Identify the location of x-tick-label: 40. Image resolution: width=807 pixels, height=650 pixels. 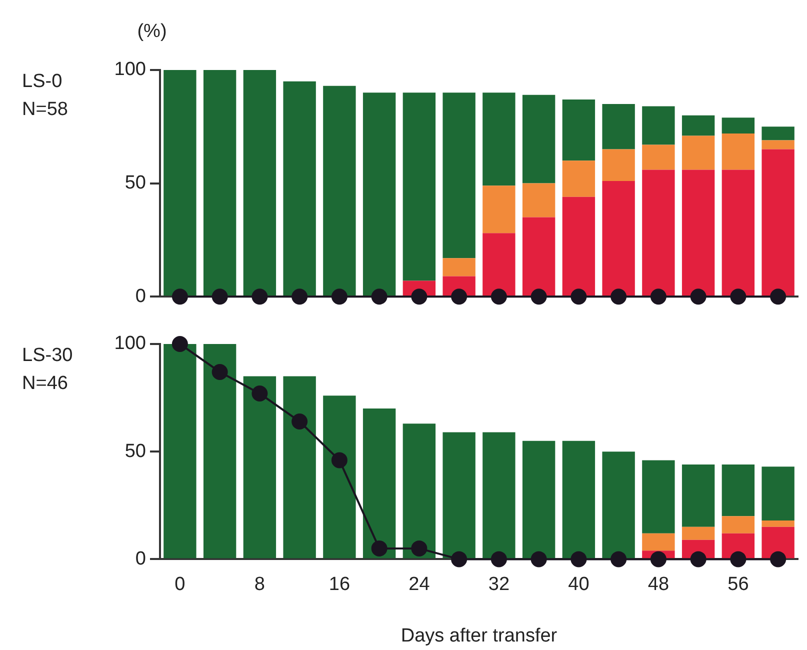
(579, 584).